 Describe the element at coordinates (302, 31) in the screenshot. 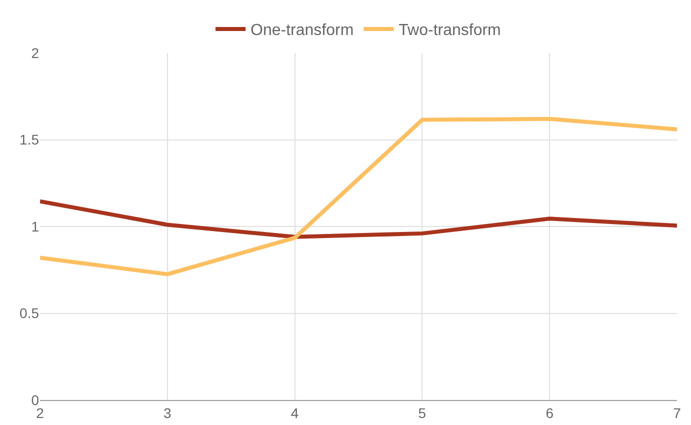

I see `legend-label: One-transform` at that location.